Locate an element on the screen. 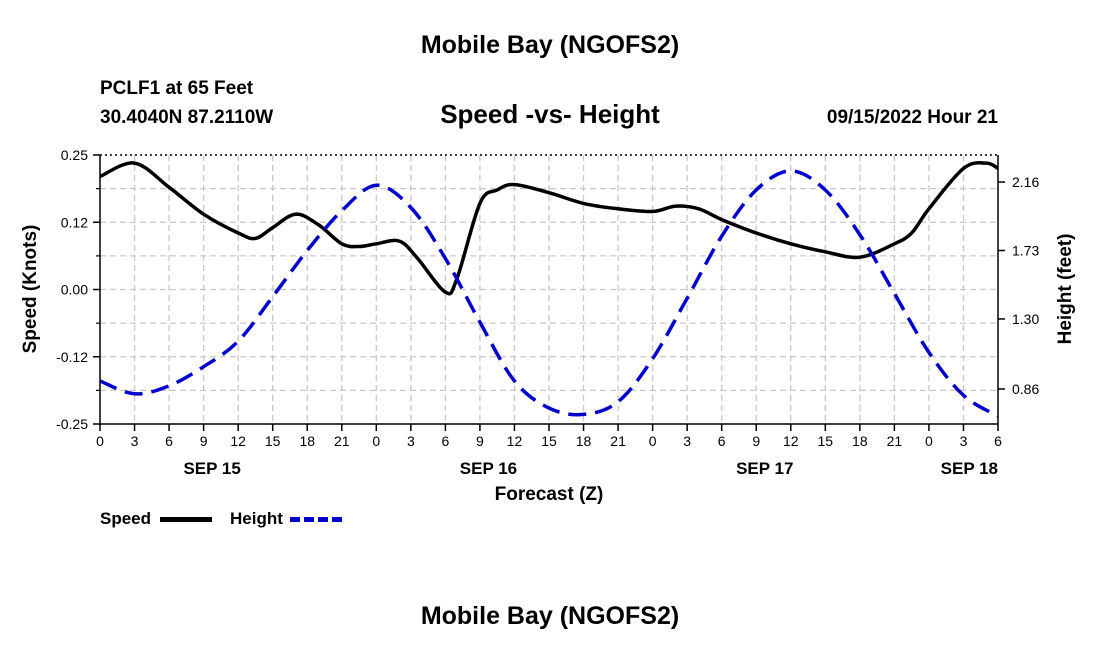 The height and width of the screenshot is (650, 1100). forecast-timestamp: 09/15/2022 Hour 21 is located at coordinates (912, 117).